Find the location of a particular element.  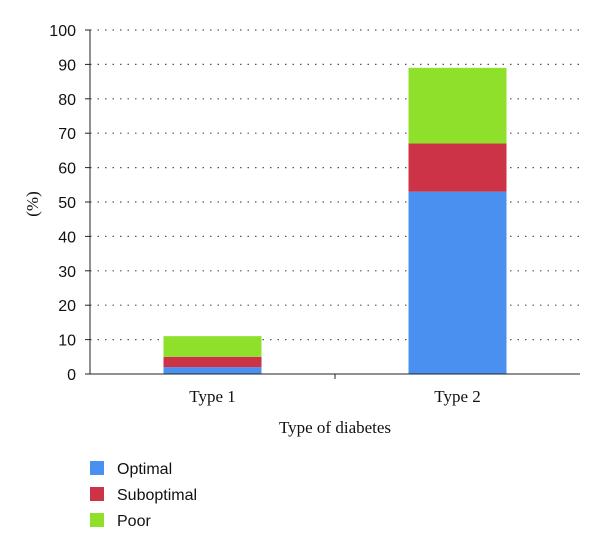

legend-swatch-suboptimal is located at coordinates (97, 494).